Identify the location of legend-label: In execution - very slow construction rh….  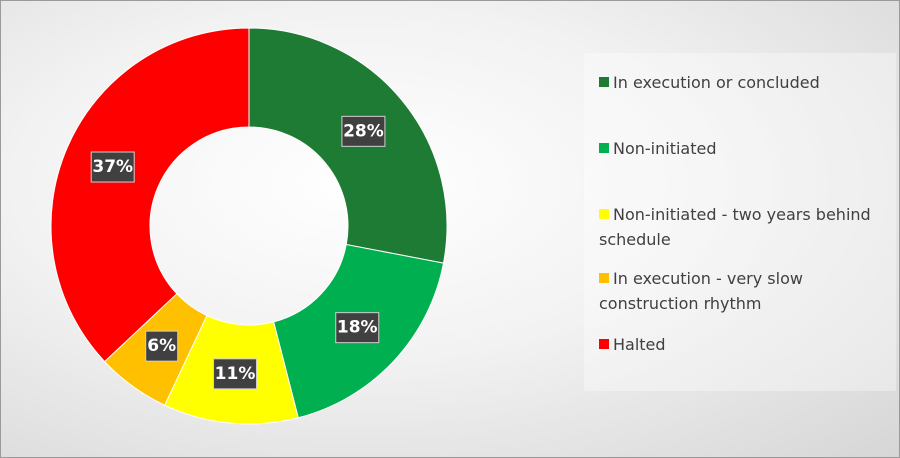
(701, 291).